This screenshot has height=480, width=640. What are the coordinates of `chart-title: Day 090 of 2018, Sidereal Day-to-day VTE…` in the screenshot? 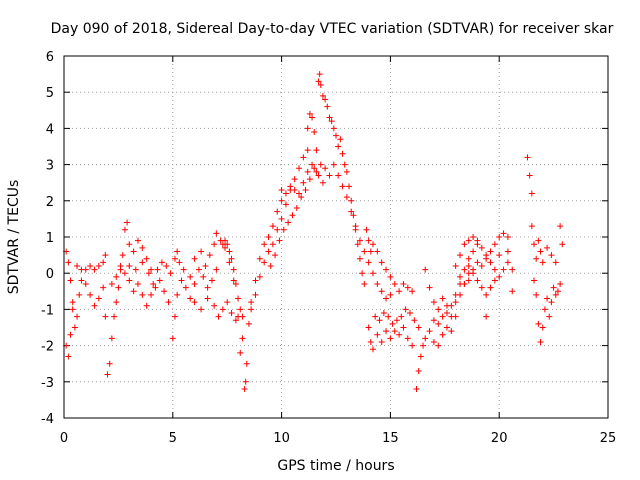 It's located at (332, 29).